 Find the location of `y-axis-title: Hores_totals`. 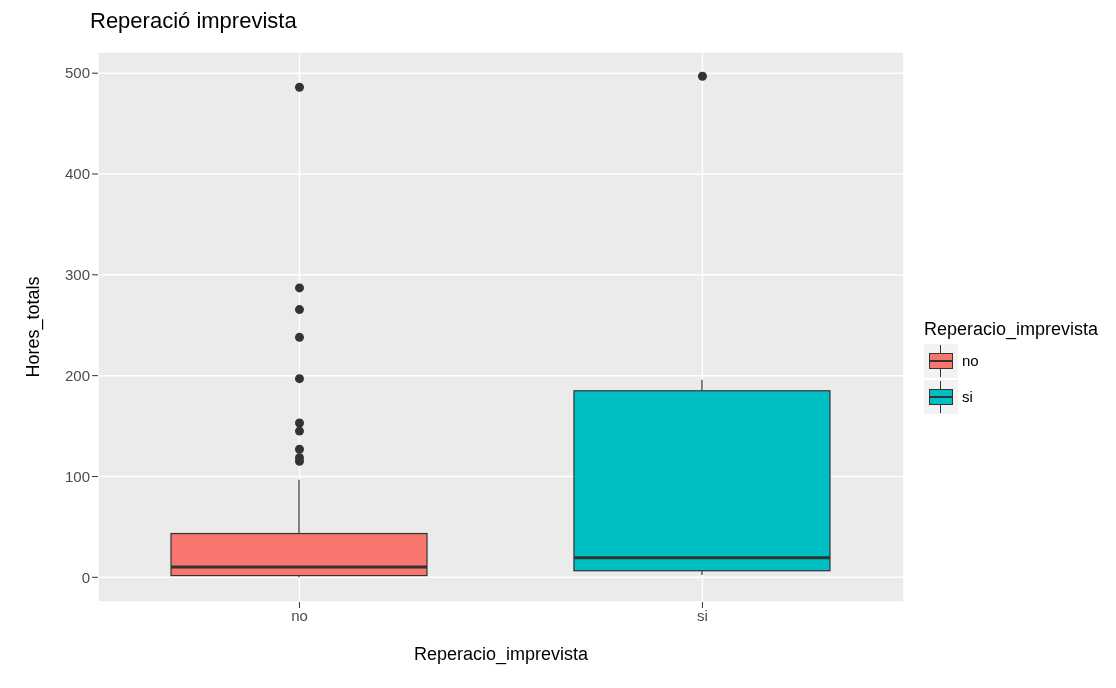

y-axis-title: Hores_totals is located at coordinates (34, 327).